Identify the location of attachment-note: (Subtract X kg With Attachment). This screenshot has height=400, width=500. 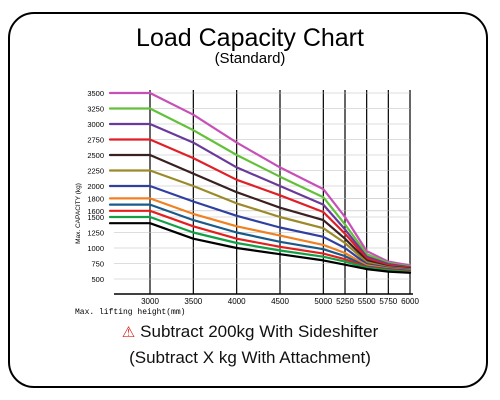
(250, 357).